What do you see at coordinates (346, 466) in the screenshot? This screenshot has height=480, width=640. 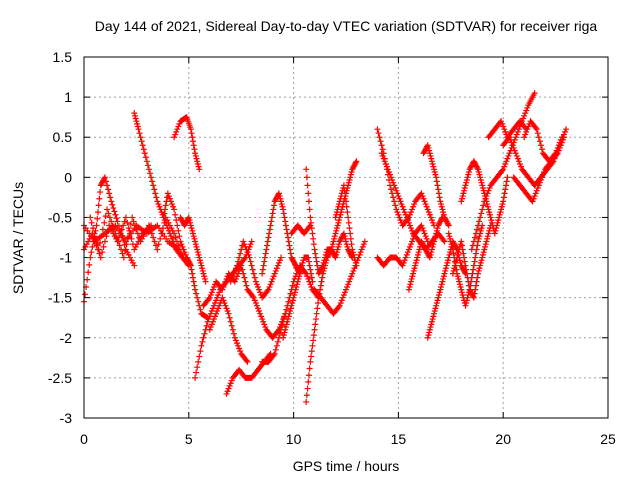 I see `x-axis-label: GPS time / hours` at bounding box center [346, 466].